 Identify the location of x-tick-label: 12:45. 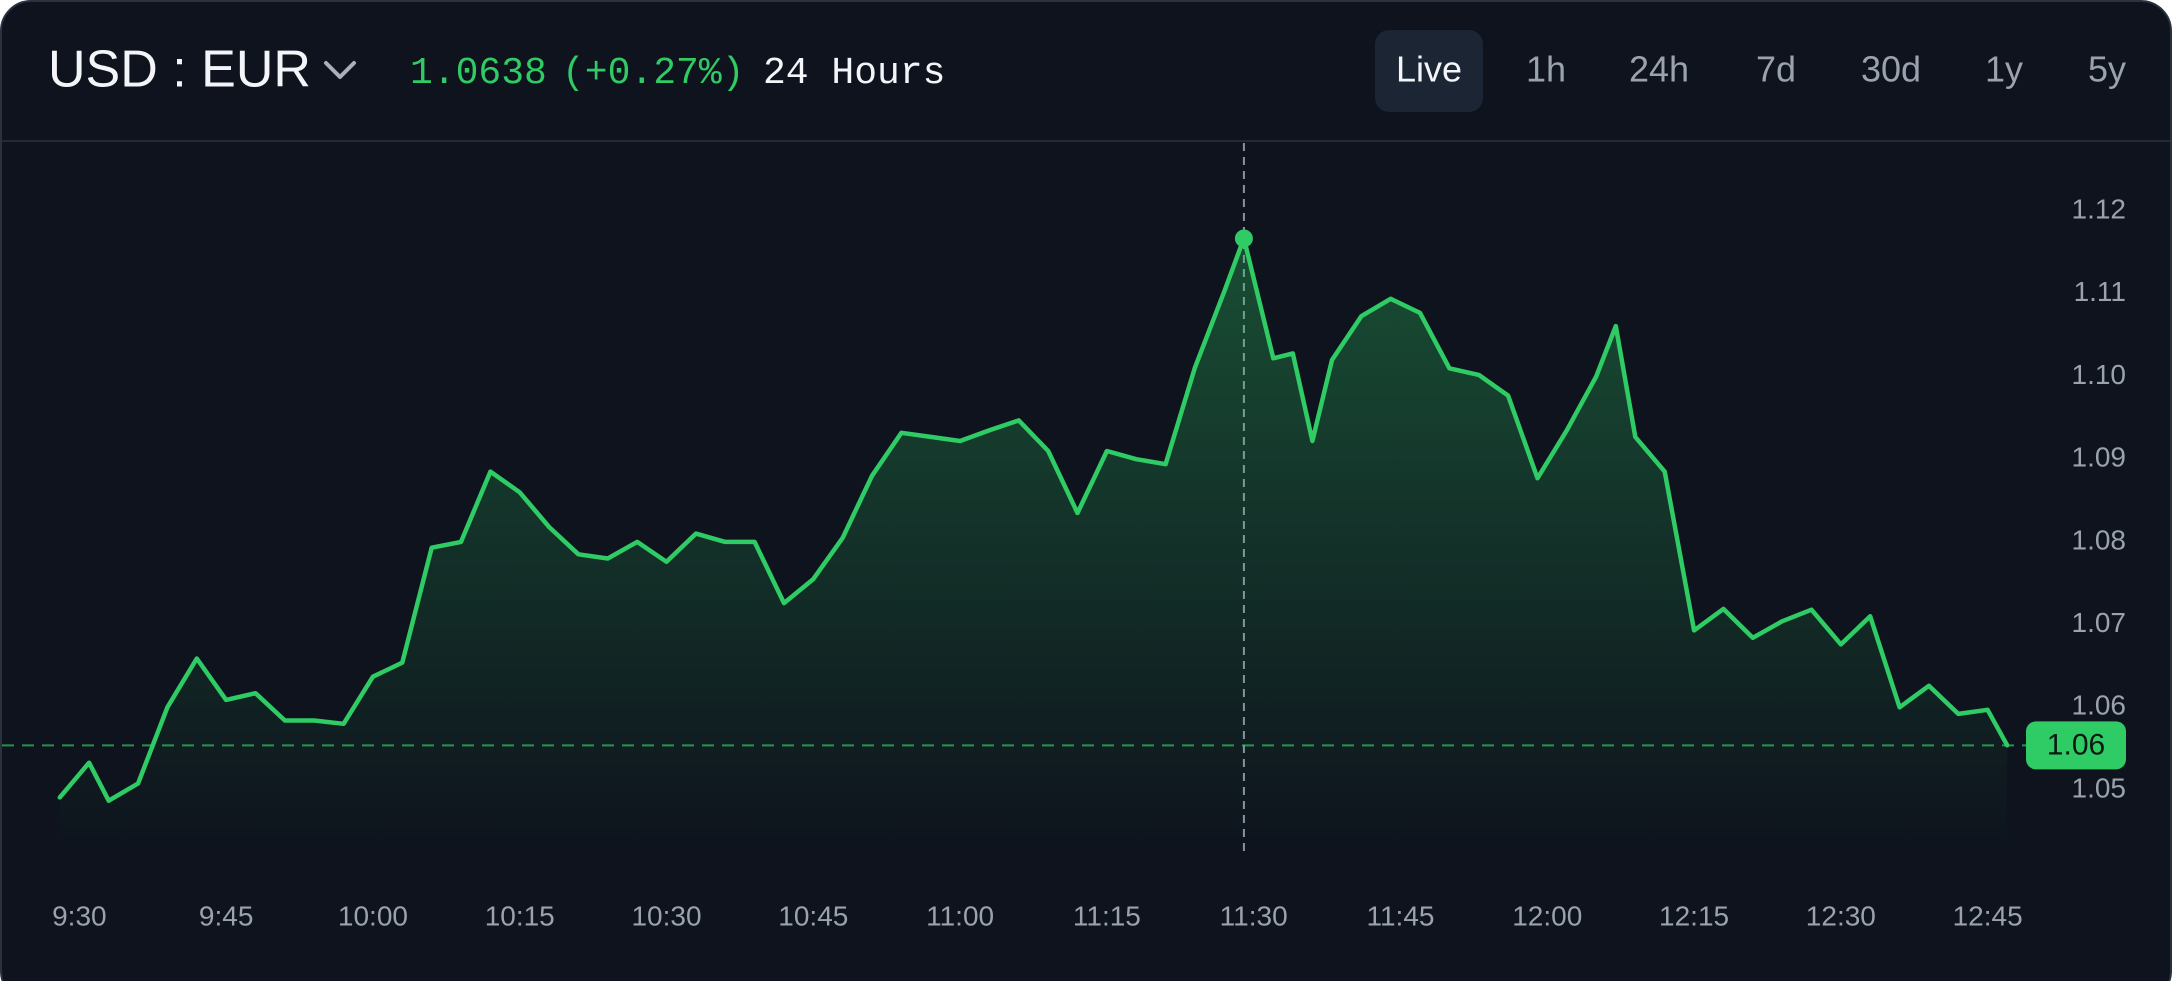
(1988, 915).